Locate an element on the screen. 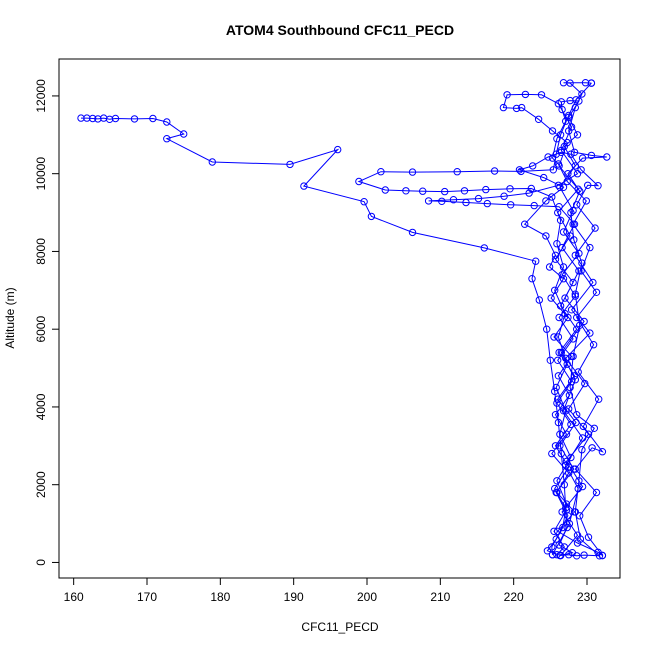  x-tick-label: 160 is located at coordinates (74, 597).